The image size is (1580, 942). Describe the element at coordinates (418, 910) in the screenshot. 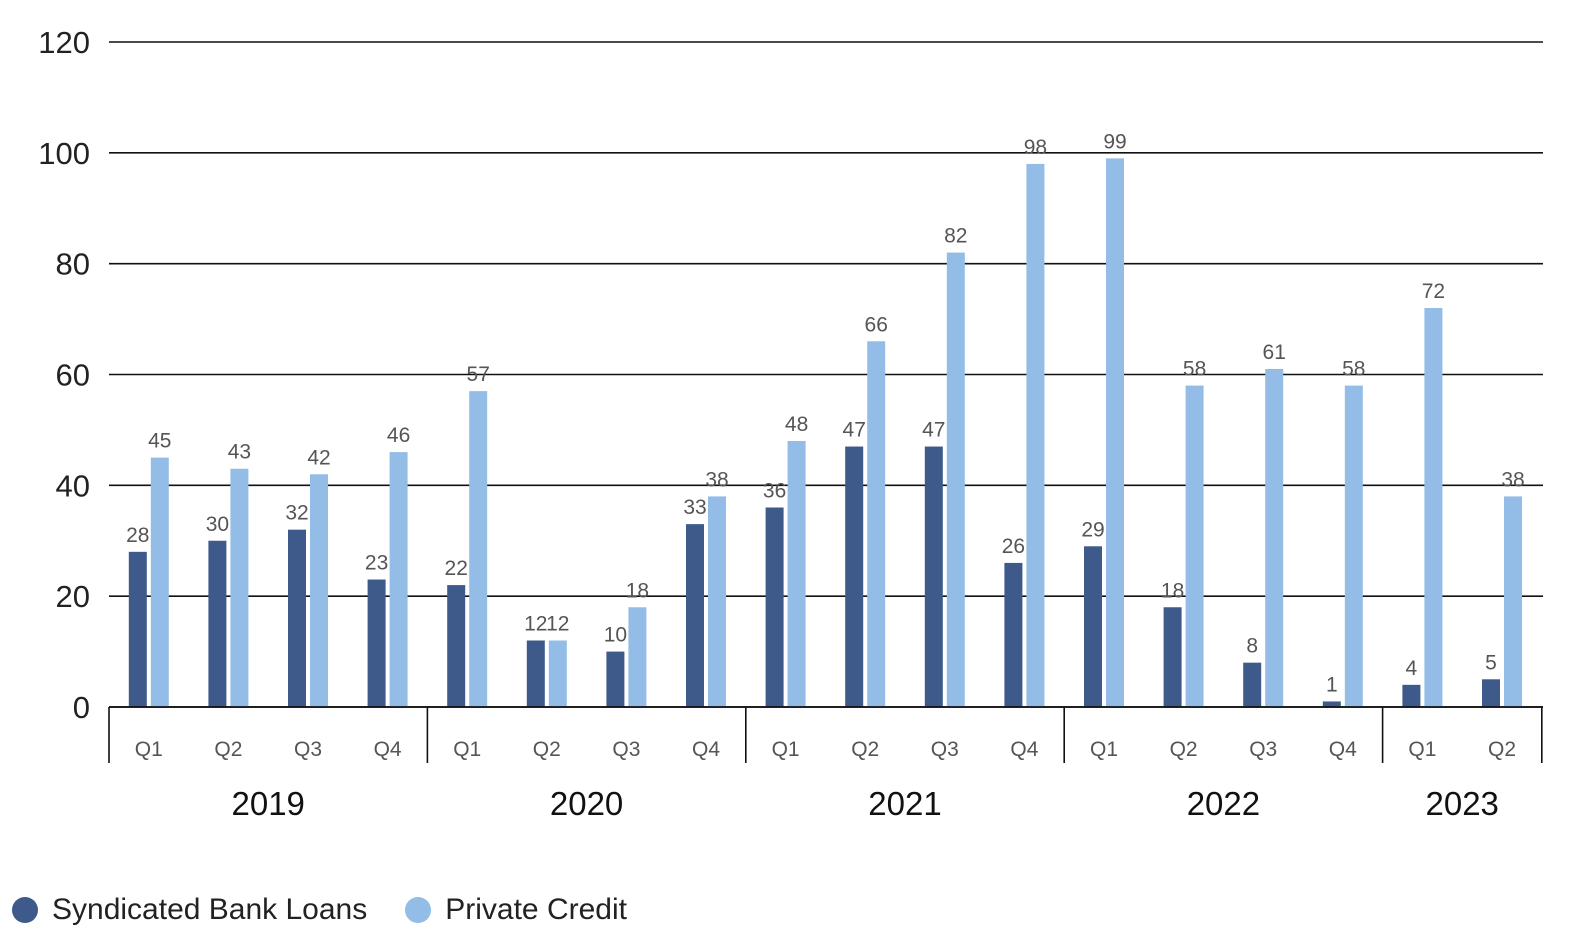

I see `legend-swatch-private-credit` at that location.